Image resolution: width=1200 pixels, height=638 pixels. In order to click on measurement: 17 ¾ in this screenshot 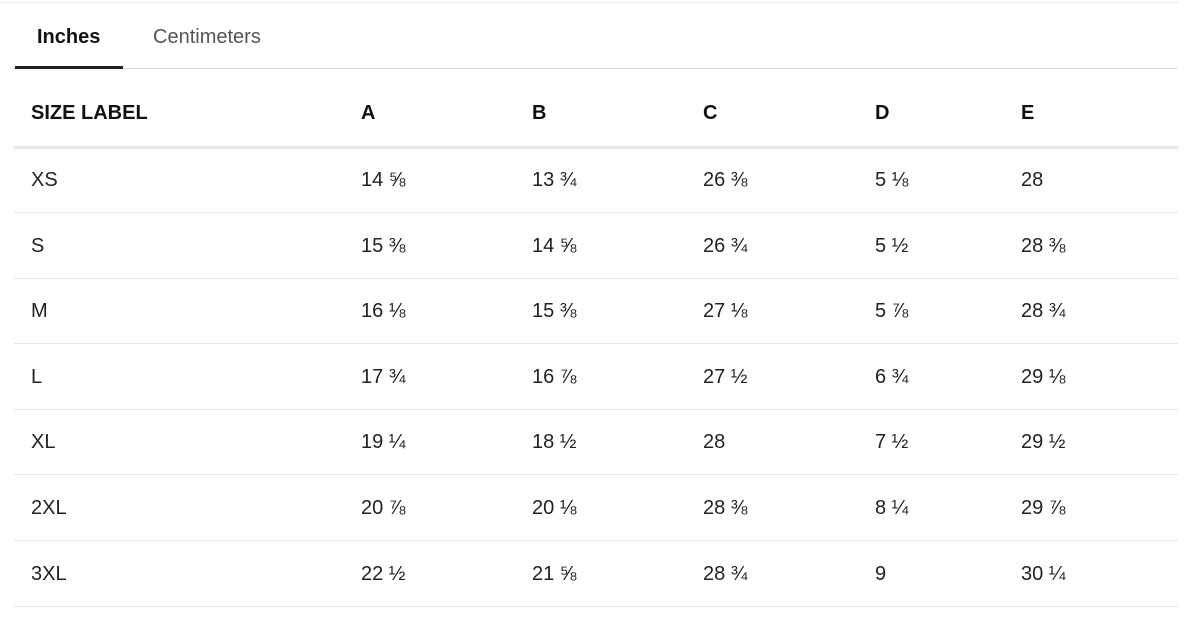, I will do `click(383, 376)`.